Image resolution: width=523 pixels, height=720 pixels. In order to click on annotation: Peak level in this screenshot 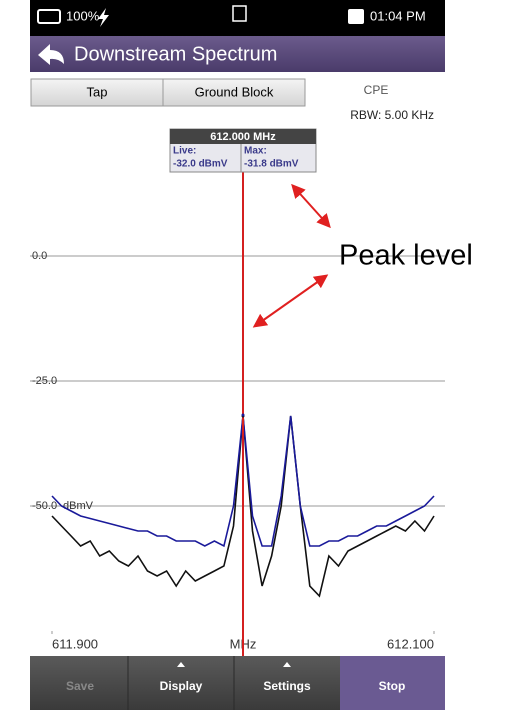, I will do `click(406, 256)`.